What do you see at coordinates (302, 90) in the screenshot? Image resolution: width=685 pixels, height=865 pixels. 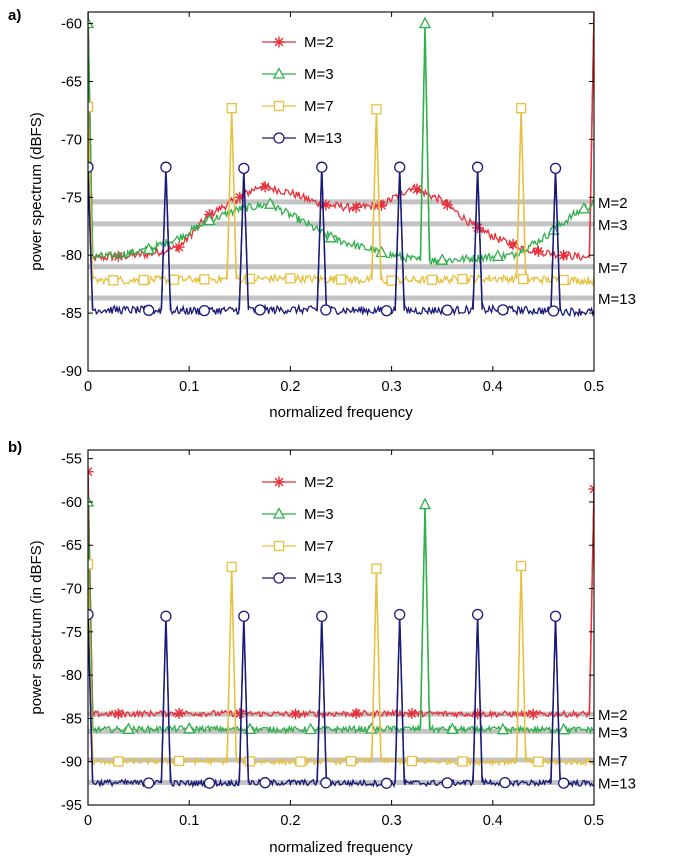 I see `panel-a-legend: M=2 M=3 M=7 M=13` at bounding box center [302, 90].